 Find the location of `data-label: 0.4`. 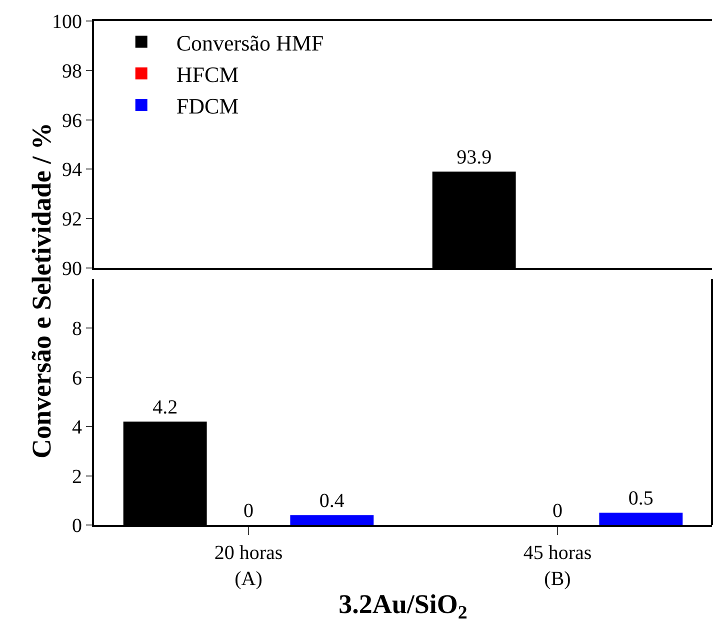

data-label: 0.4 is located at coordinates (331, 501).